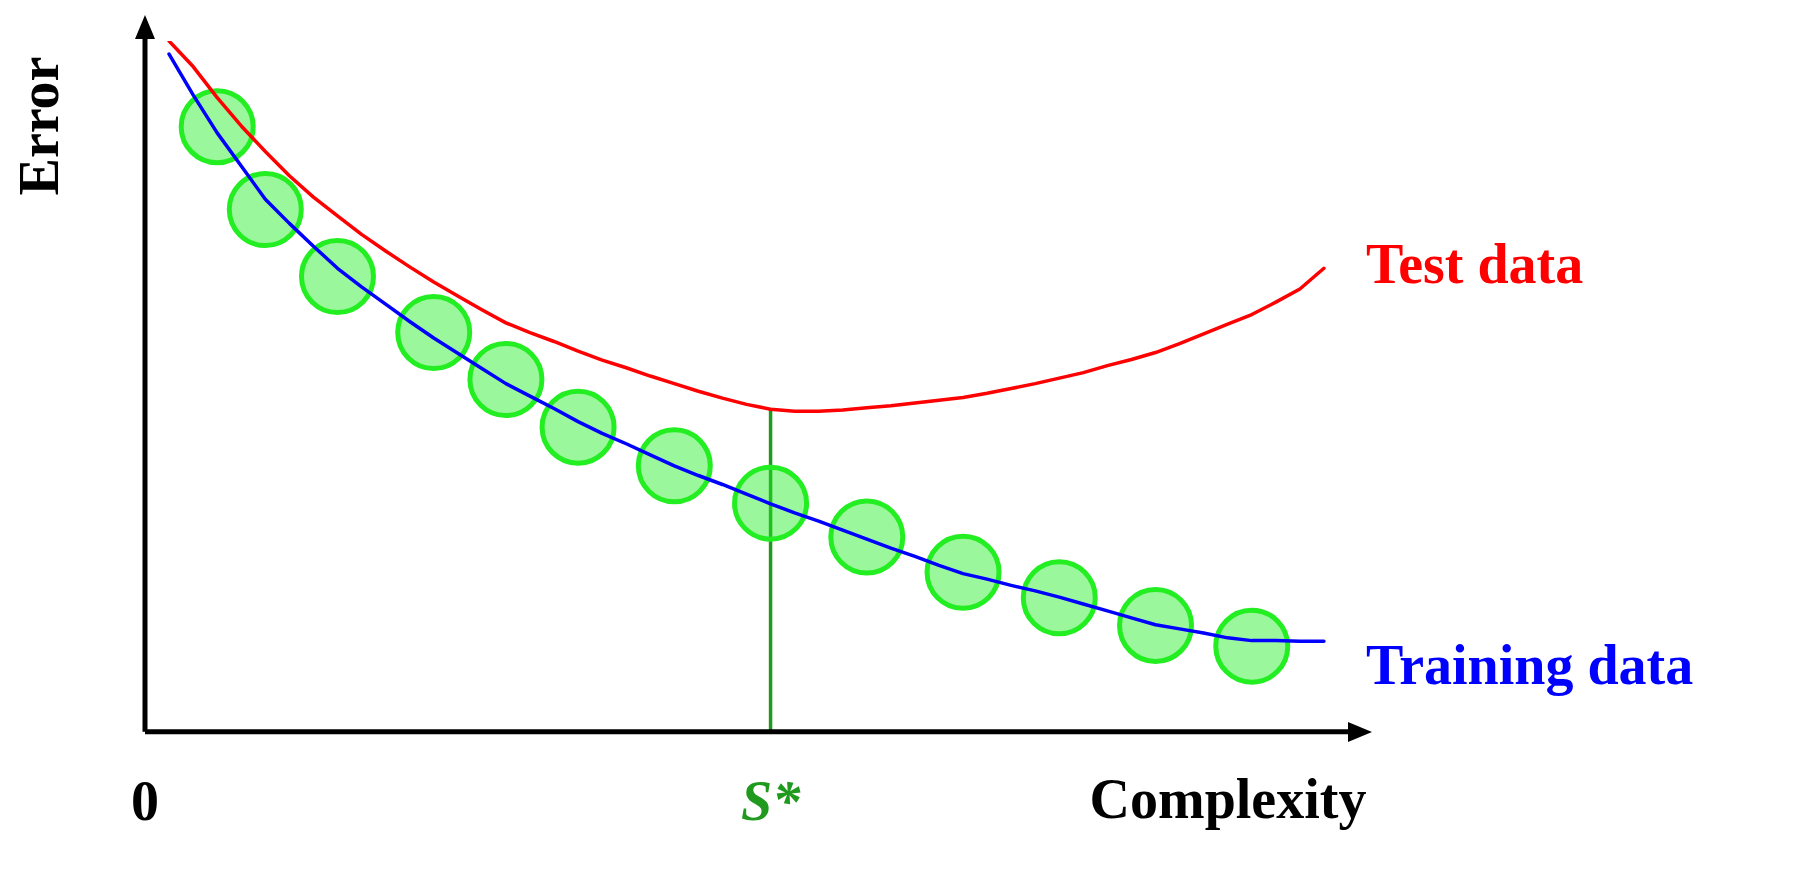  I want to click on y-axis-title: Error, so click(39, 126).